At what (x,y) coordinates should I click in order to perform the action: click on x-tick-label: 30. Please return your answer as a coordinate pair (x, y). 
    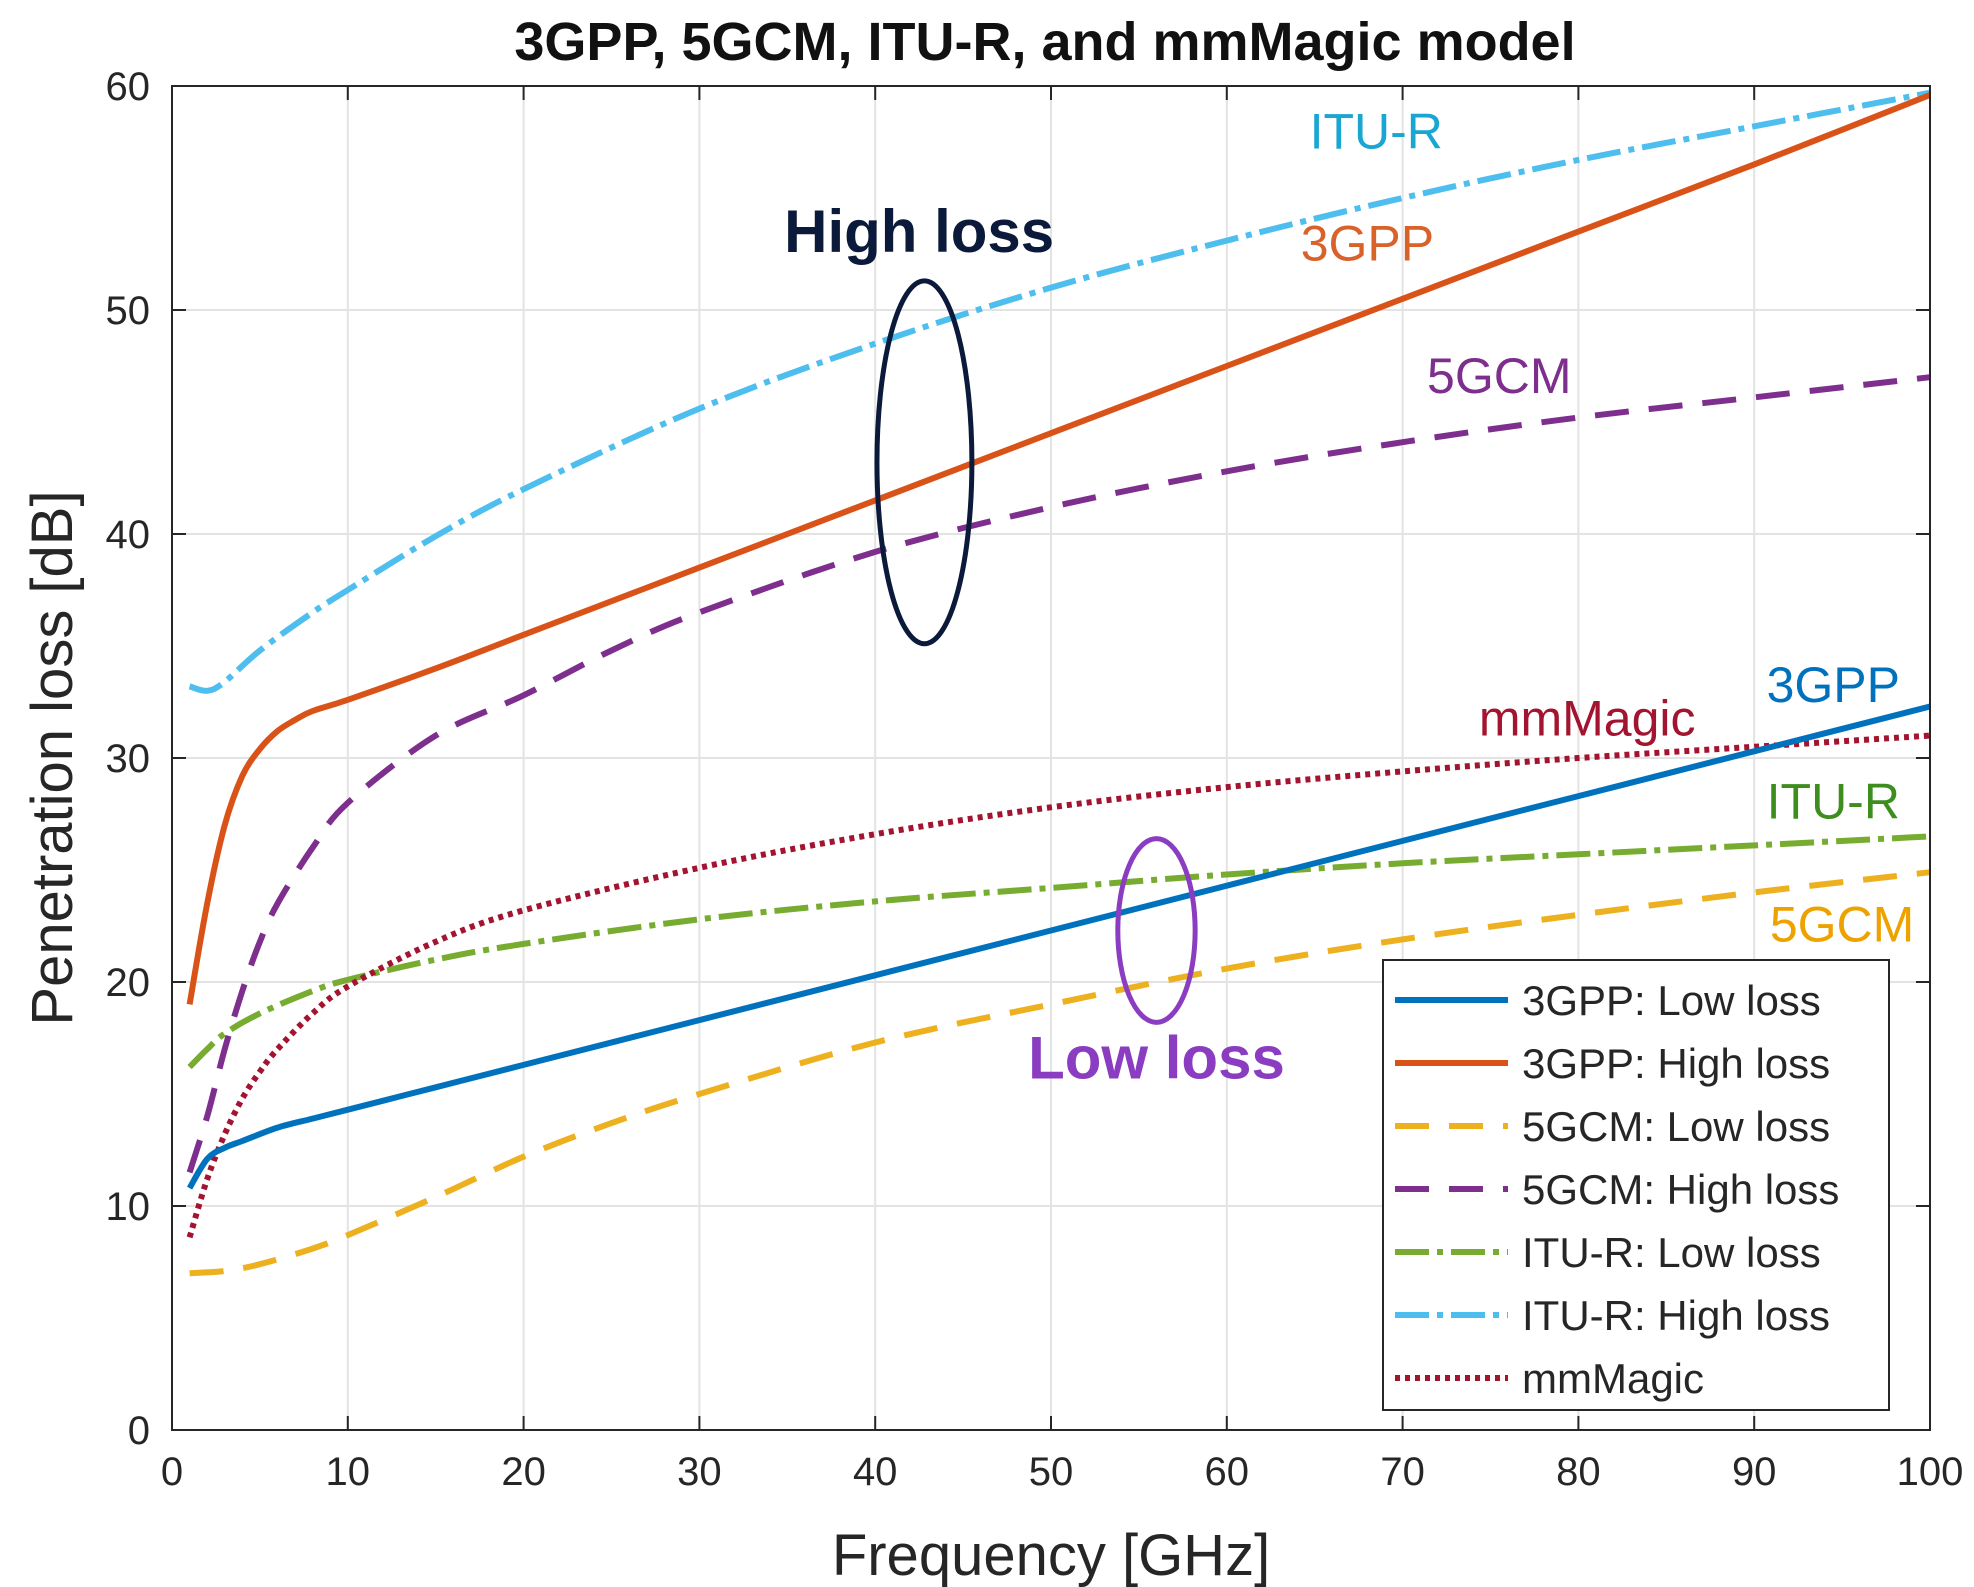
    Looking at the image, I should click on (699, 1472).